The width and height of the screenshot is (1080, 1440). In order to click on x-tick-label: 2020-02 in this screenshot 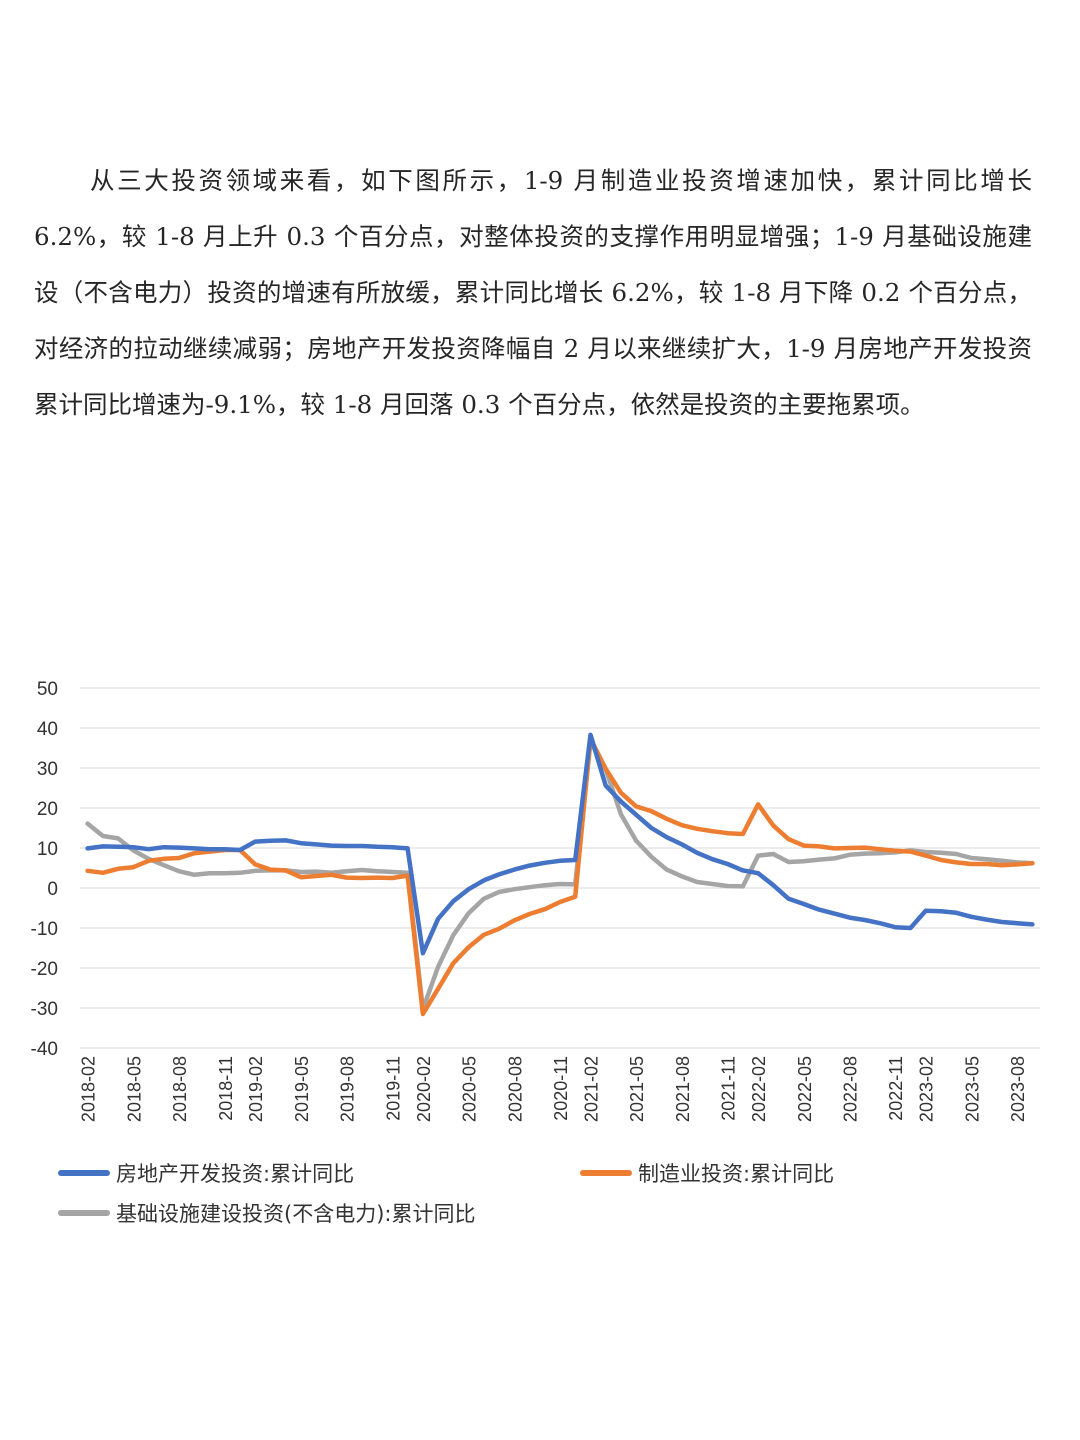, I will do `click(424, 1089)`.